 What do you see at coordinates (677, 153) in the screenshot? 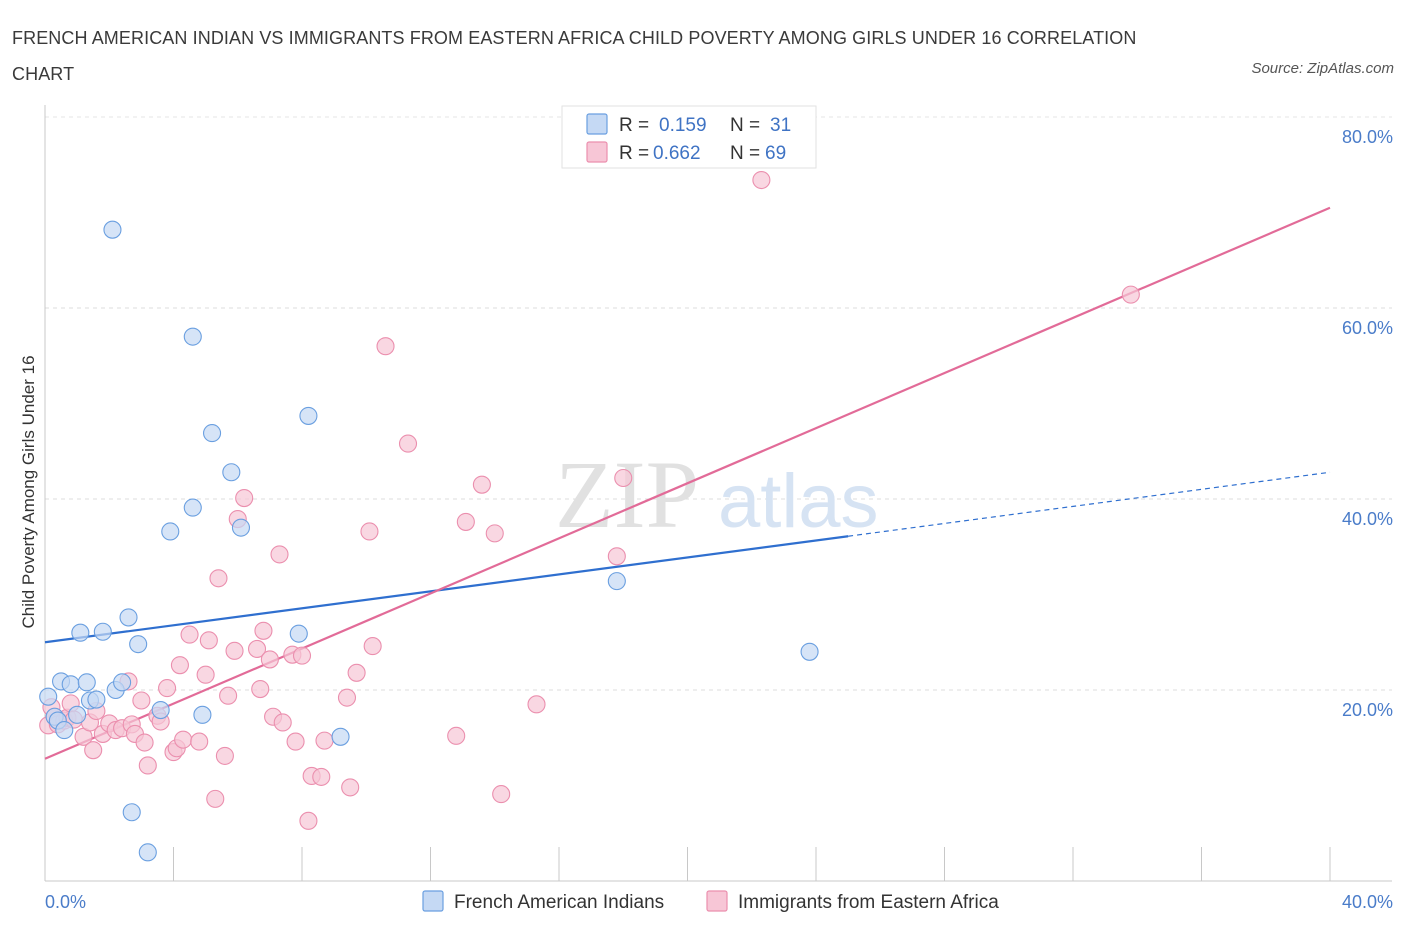
I see `legend-r-value-2: 0.662` at bounding box center [677, 153].